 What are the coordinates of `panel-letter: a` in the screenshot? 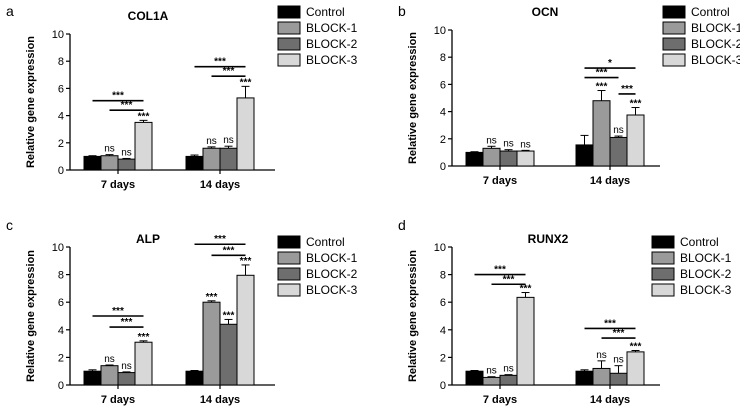 It's located at (10, 11).